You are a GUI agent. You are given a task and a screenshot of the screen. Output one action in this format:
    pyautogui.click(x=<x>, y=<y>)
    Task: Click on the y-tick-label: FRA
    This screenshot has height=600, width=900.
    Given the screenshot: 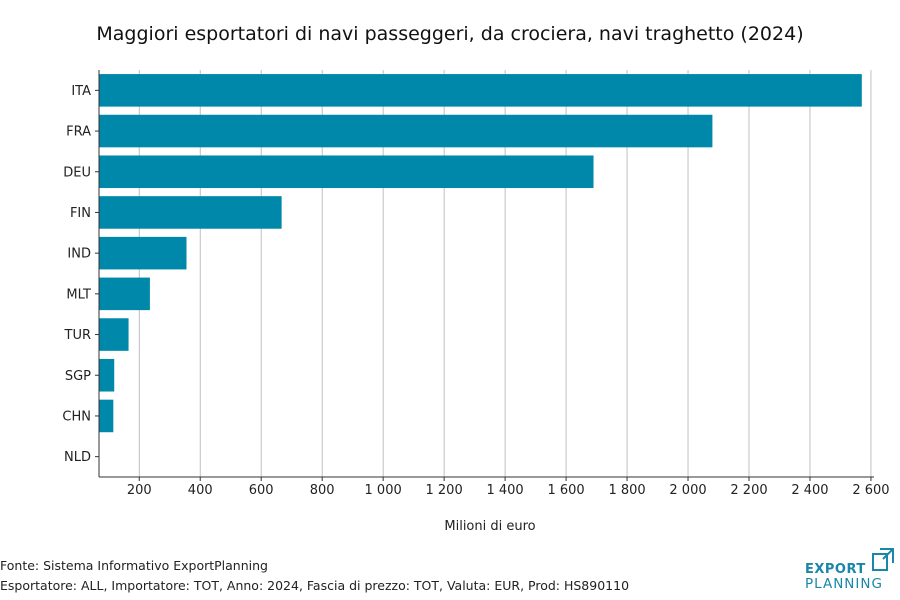 What is the action you would take?
    pyautogui.click(x=78, y=132)
    